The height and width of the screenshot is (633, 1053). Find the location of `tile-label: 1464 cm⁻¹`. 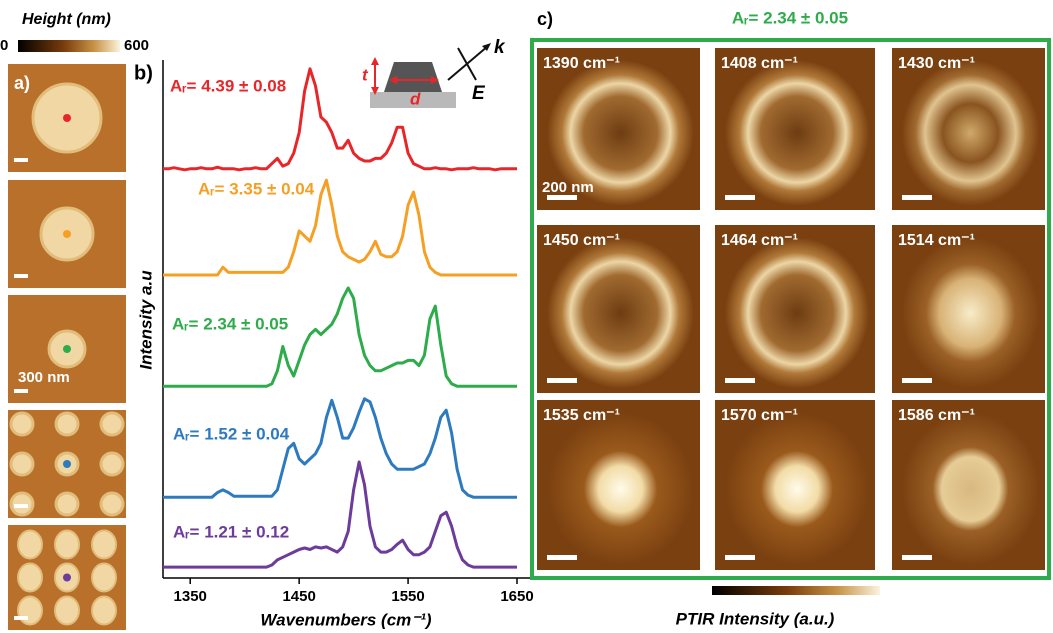

tile-label: 1464 cm⁻¹ is located at coordinates (759, 240).